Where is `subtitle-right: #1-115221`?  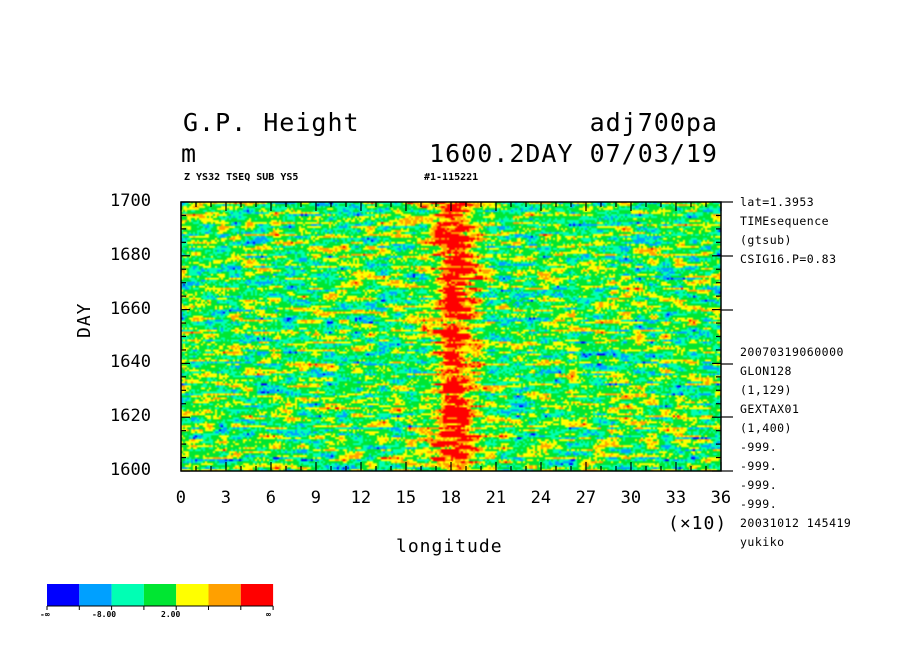 subtitle-right: #1-115221 is located at coordinates (451, 177).